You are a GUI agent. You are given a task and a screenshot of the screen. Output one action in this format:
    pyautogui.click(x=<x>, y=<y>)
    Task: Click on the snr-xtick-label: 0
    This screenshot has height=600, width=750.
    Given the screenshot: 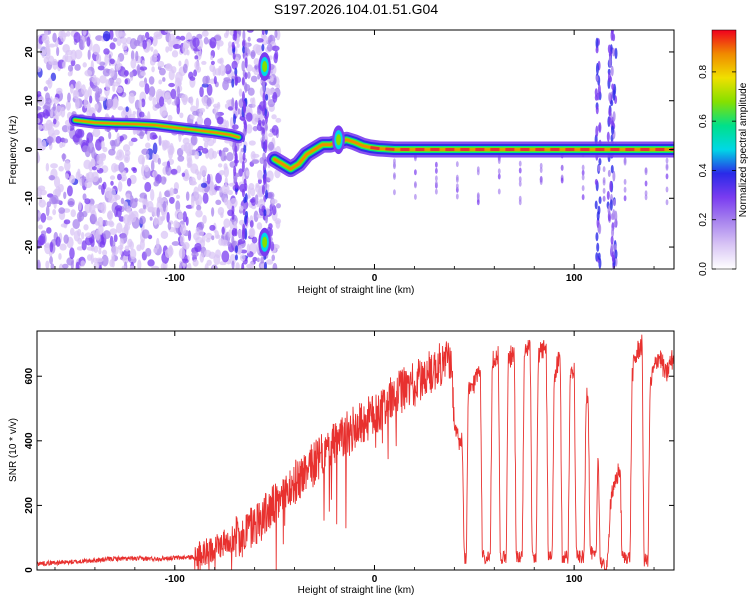 What is the action you would take?
    pyautogui.click(x=375, y=579)
    